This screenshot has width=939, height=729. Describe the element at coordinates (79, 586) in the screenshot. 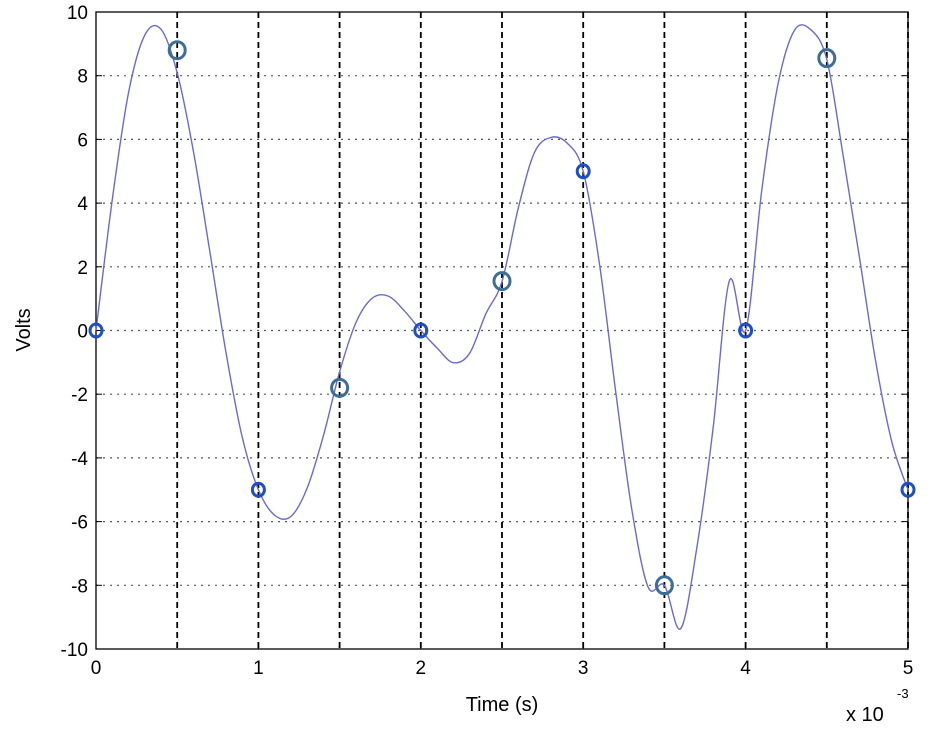

I see `y-tick-label: -8` at that location.